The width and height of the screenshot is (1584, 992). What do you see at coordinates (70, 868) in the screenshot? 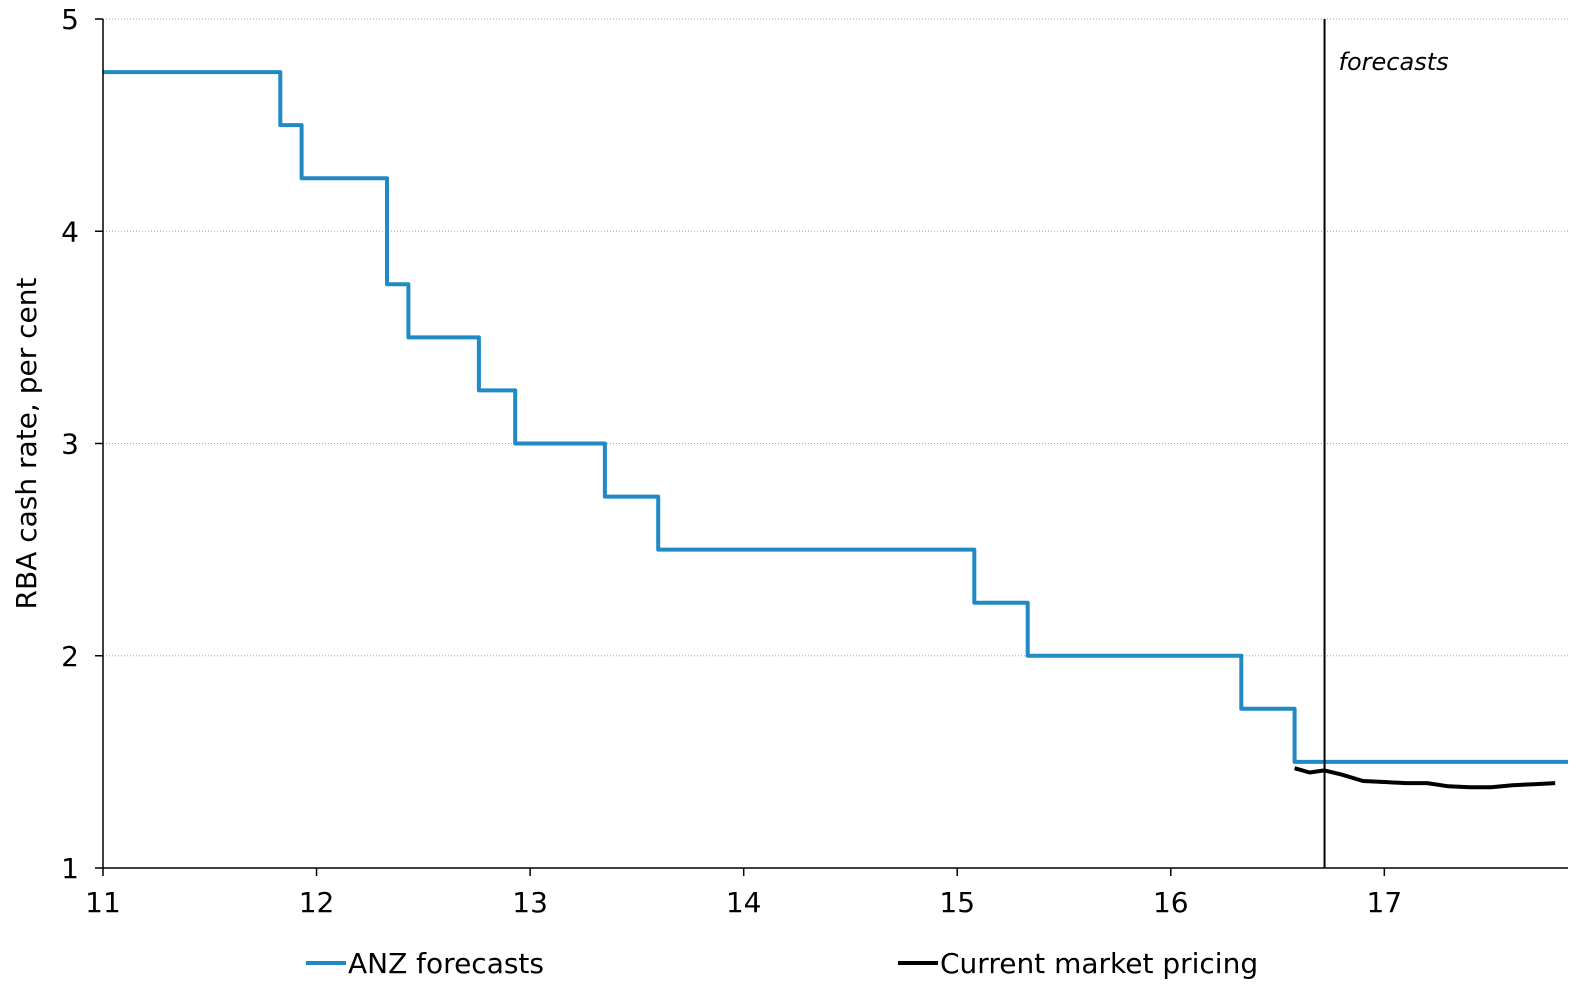
I see `y-tick-label: 1` at bounding box center [70, 868].